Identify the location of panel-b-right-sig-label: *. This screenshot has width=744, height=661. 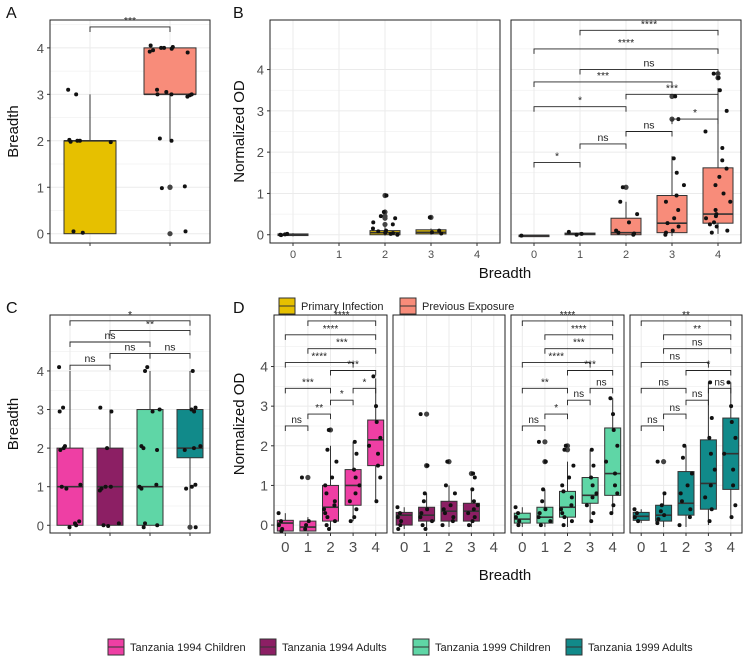
(695, 113).